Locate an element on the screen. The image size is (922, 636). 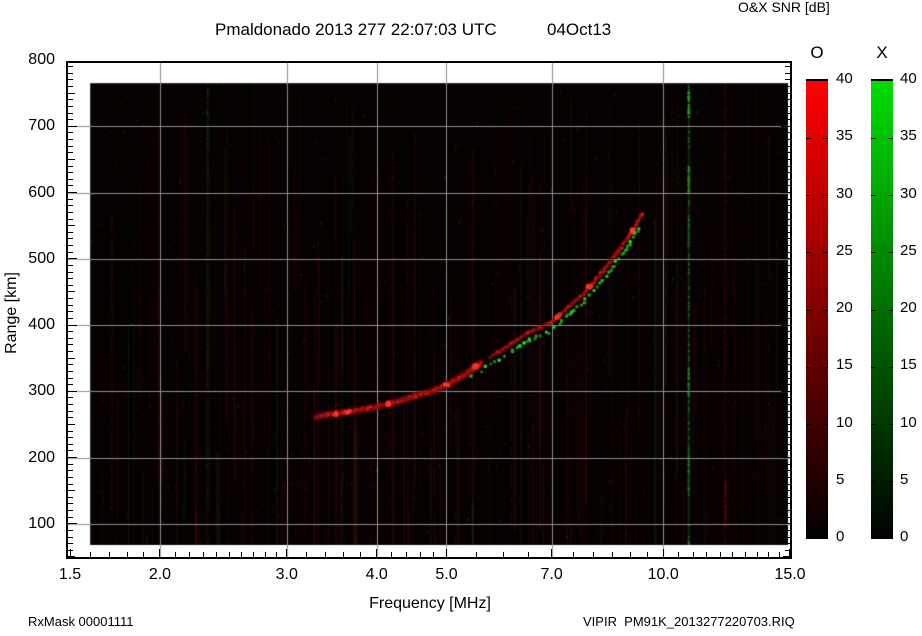
colorbar-tick-label: 35 is located at coordinates (908, 136).